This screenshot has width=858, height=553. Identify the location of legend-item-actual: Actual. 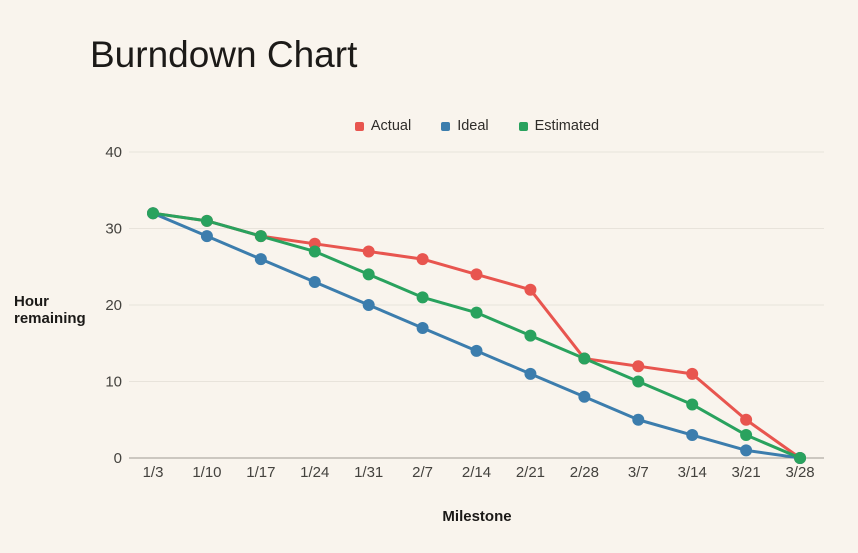
(383, 126).